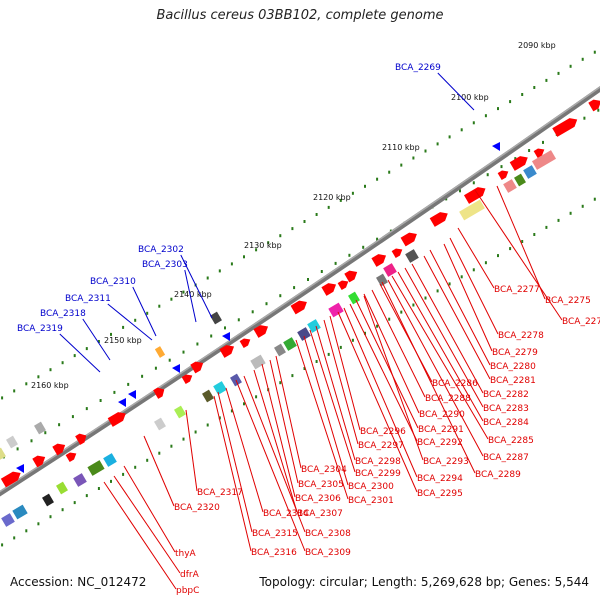 The height and width of the screenshot is (600, 600). I want to click on gene-label-lower: BCA_2291, so click(441, 430).